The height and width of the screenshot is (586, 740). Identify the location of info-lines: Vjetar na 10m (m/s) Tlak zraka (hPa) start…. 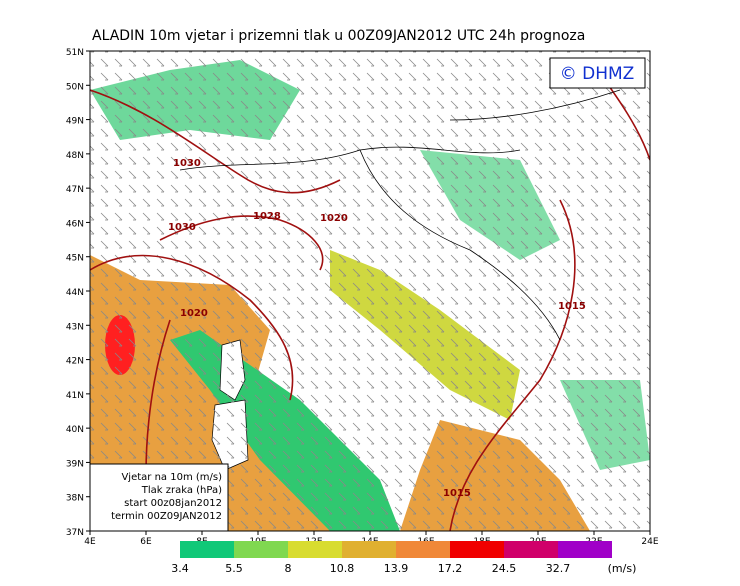
(166, 497).